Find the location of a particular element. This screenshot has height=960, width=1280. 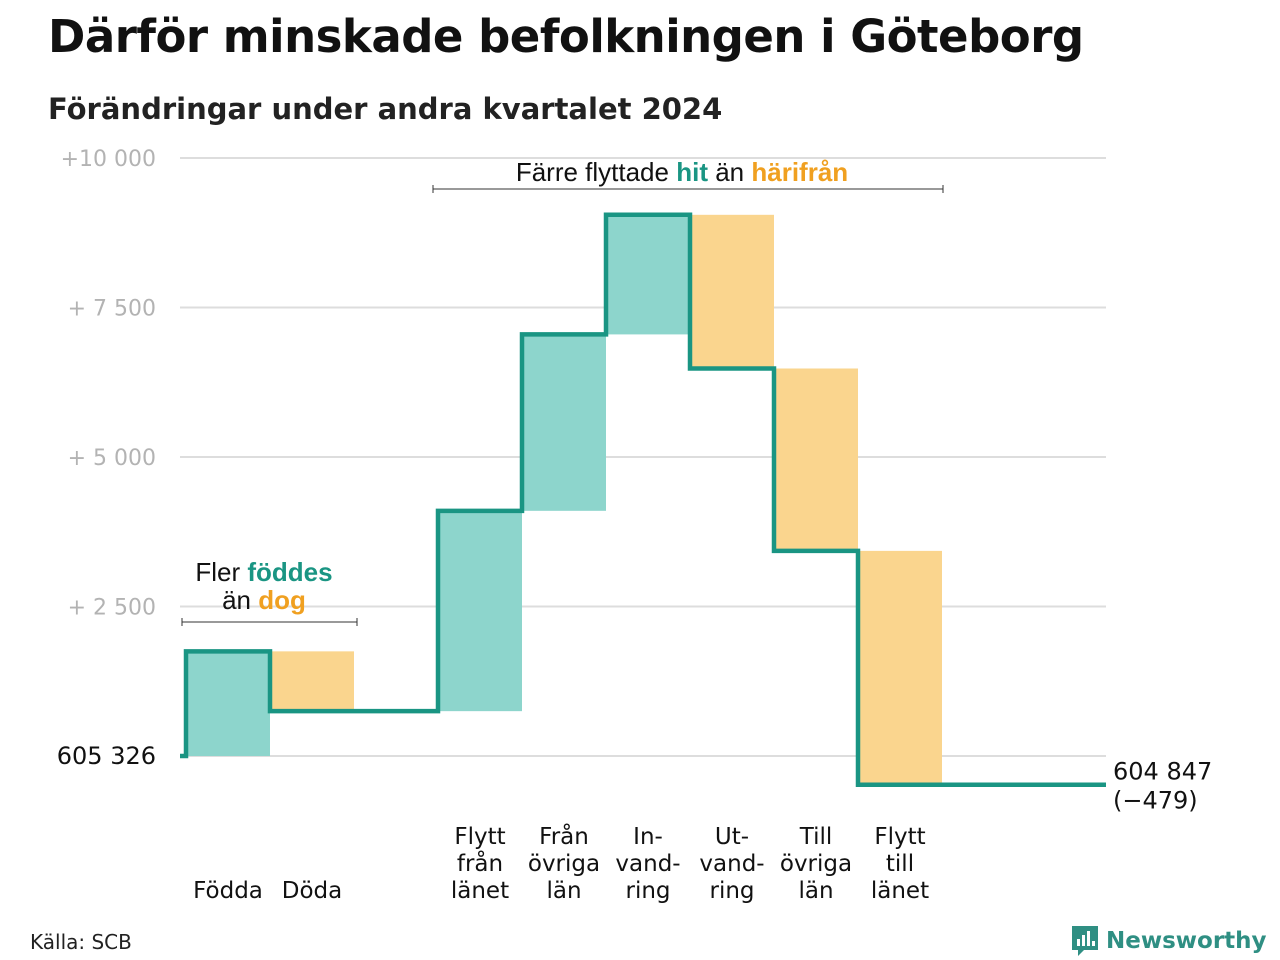

natural-change-annotation: Fler föddes is located at coordinates (263, 572).